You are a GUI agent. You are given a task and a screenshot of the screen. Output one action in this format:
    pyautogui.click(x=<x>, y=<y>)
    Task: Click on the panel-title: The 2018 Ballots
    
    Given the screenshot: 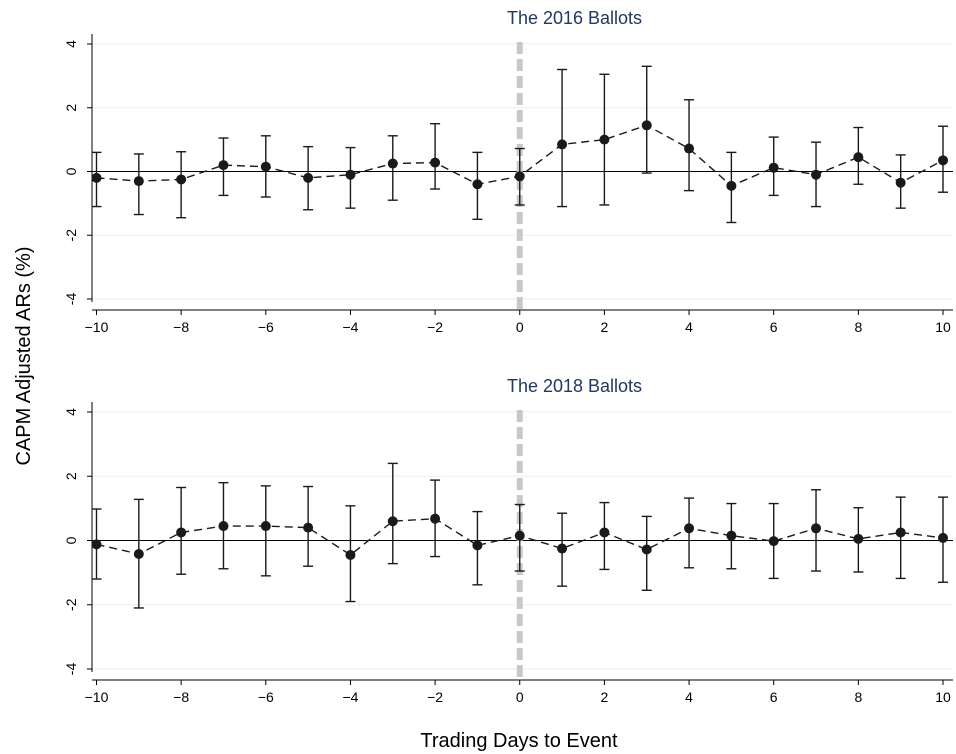 What is the action you would take?
    pyautogui.click(x=574, y=386)
    